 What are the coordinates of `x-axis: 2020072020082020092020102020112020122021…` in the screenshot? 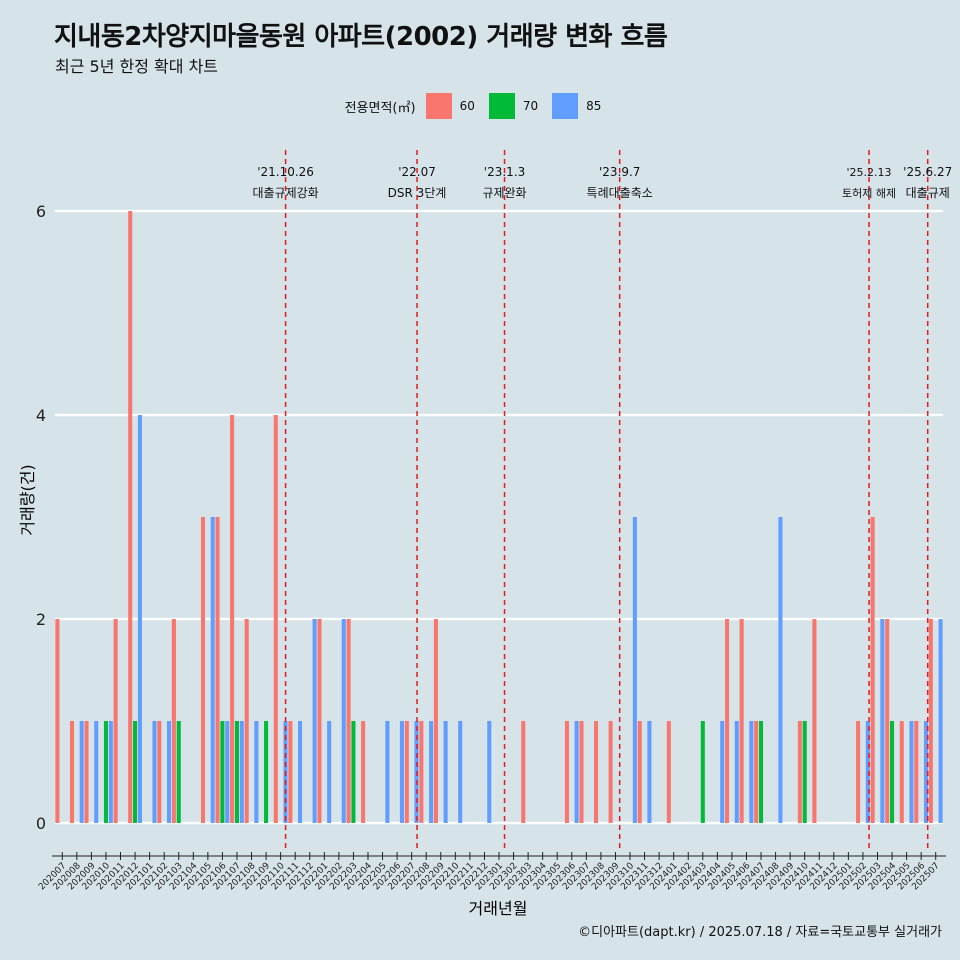 It's located at (491, 872).